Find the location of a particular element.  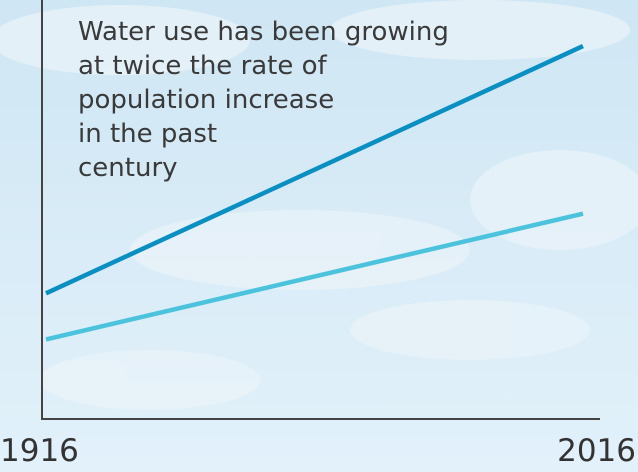

annotation-line: century is located at coordinates (128, 168).